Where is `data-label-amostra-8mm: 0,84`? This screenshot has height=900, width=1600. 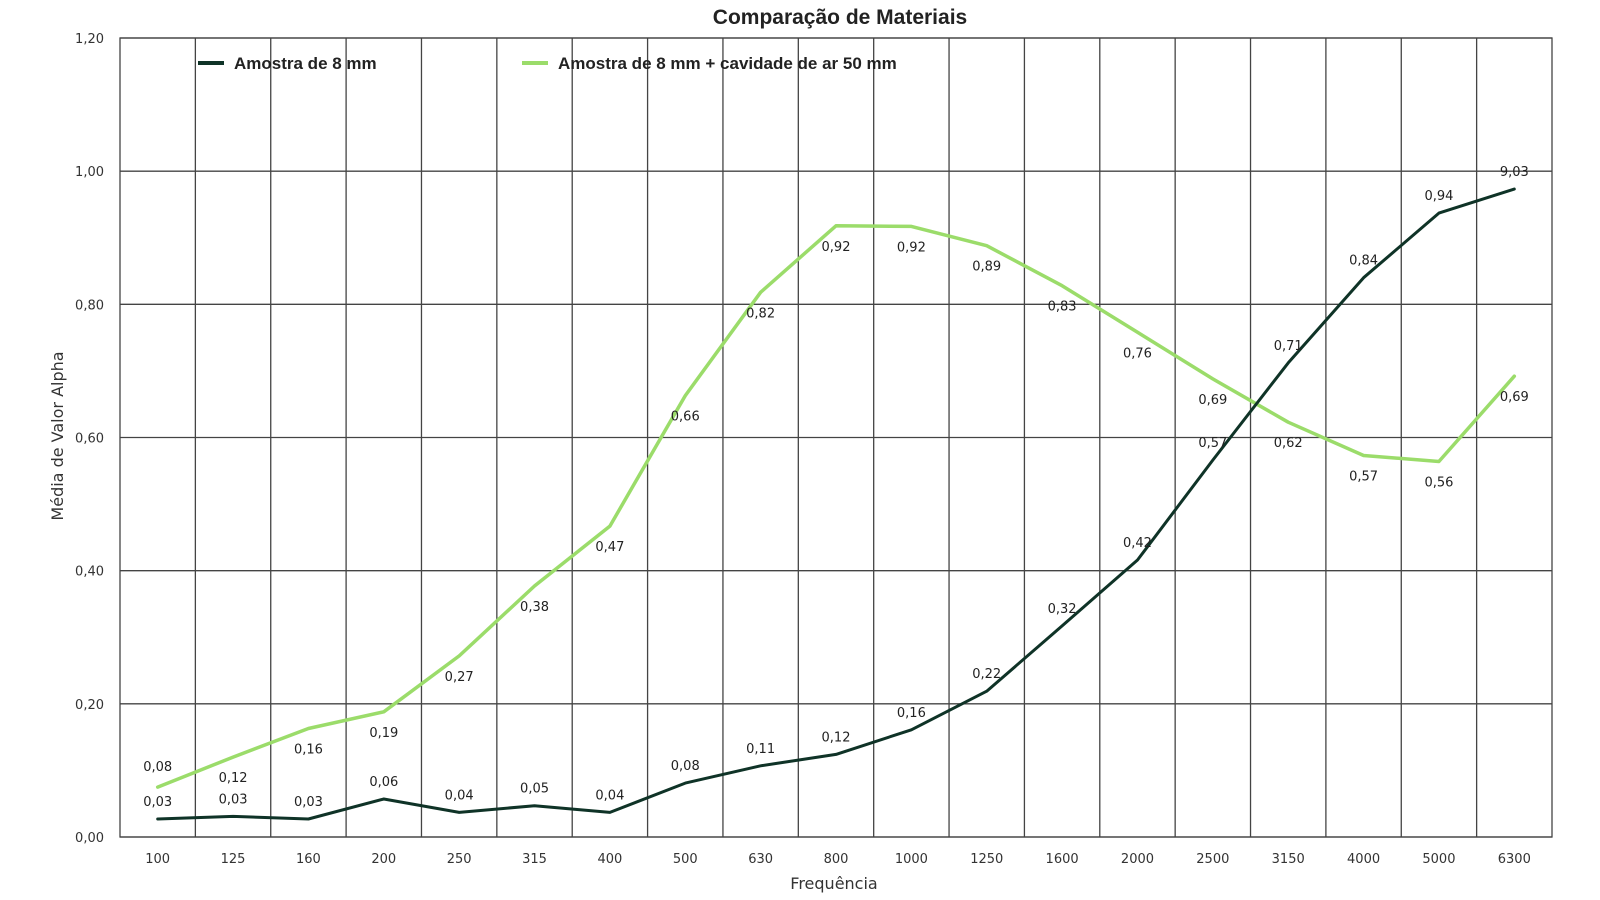 data-label-amostra-8mm: 0,84 is located at coordinates (1363, 261).